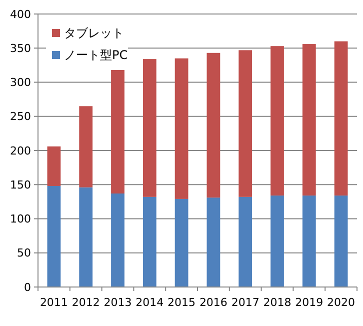 This screenshot has width=363, height=326. I want to click on x-tick-label: 2011, so click(54, 302).